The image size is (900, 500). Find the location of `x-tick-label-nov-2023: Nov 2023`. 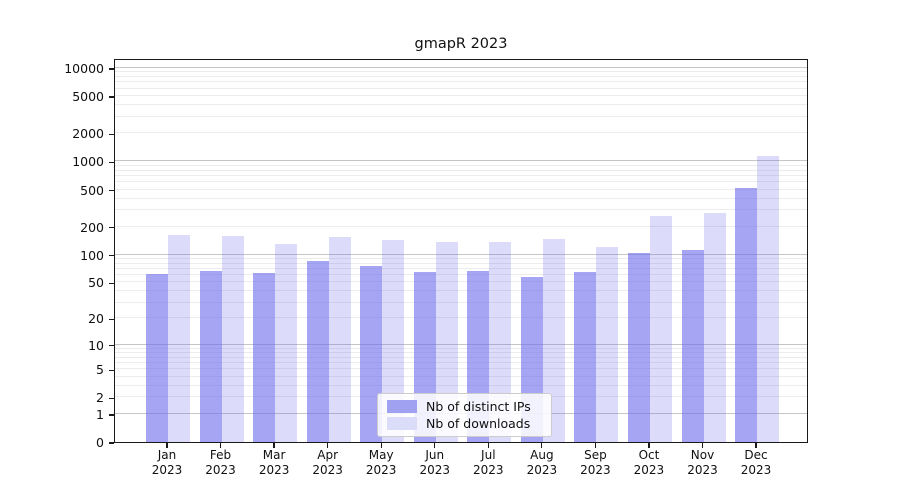

x-tick-label-nov-2023: Nov 2023 is located at coordinates (702, 462).